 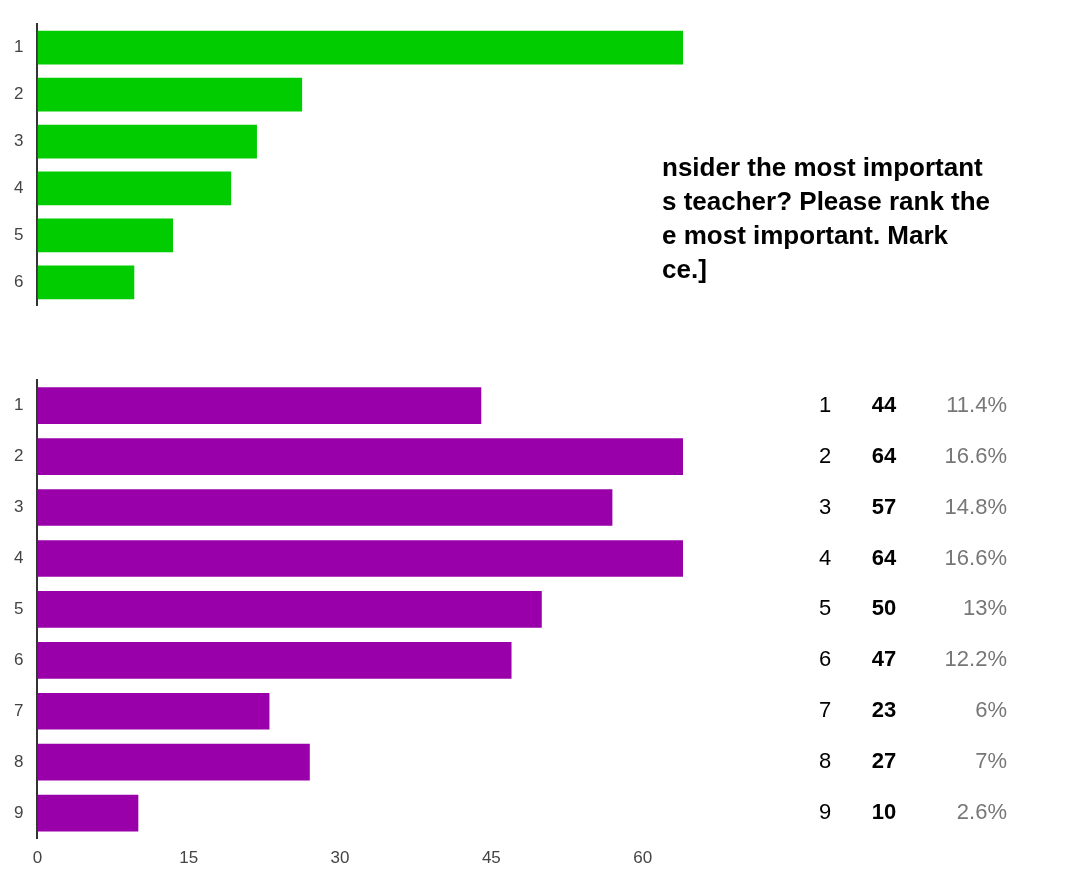 I want to click on text: nsider the most important s teacher? Please rank the e most important. Mark ce.], so click(x=827, y=218).